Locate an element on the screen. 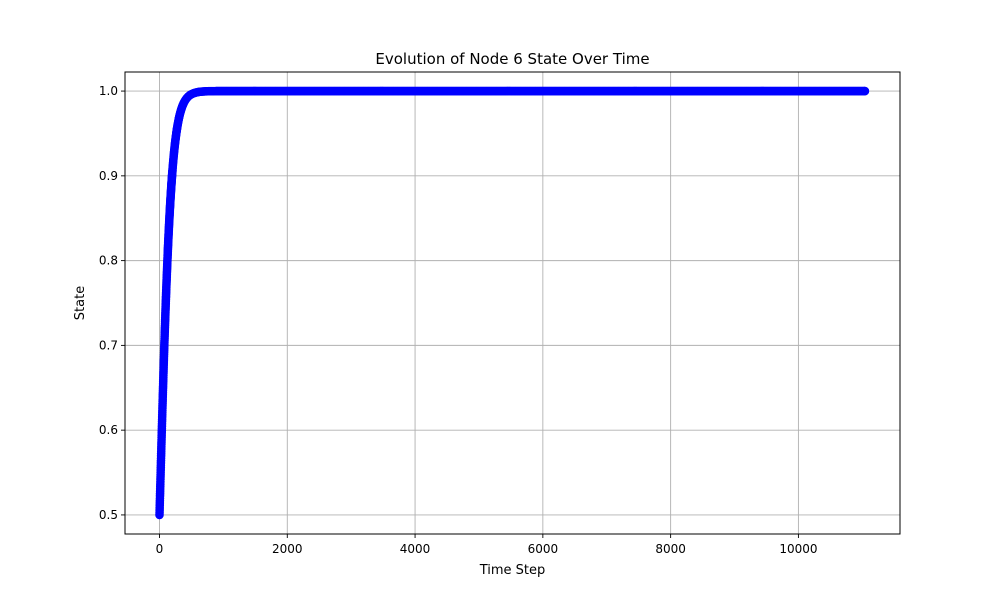  y-axis-label: State is located at coordinates (80, 303).